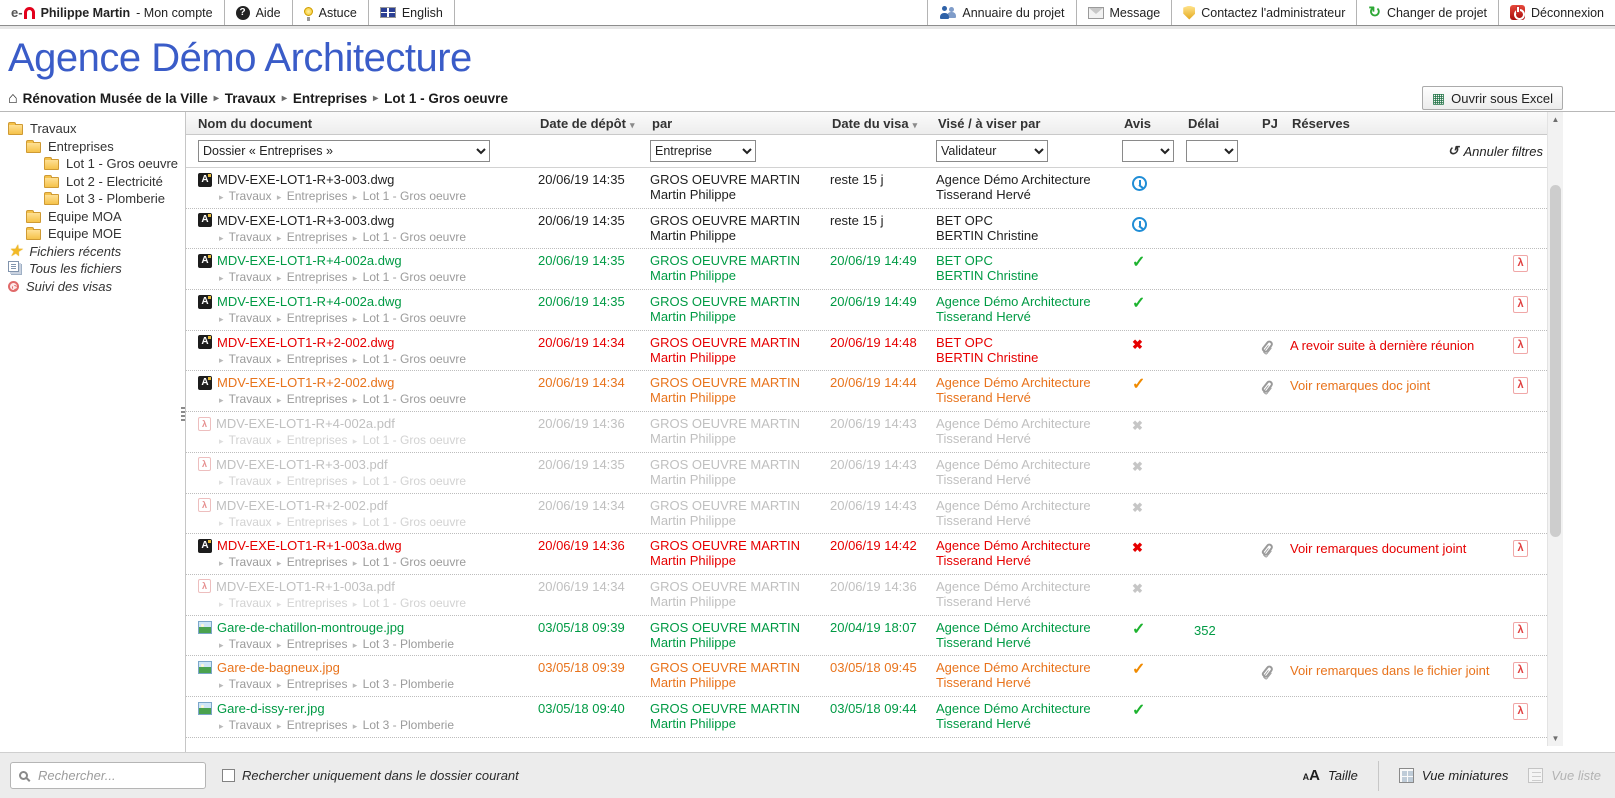 The height and width of the screenshot is (798, 1615). Describe the element at coordinates (1154, 229) in the screenshot. I see `avis-cell` at that location.